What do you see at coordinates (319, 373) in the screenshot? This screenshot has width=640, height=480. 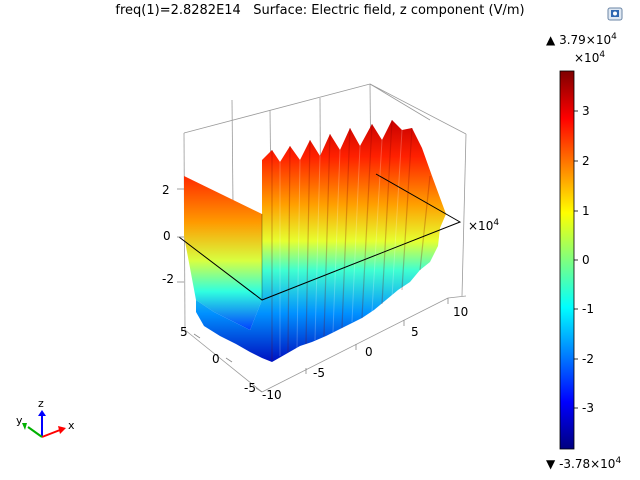 I see `x-tick-label: -5` at bounding box center [319, 373].